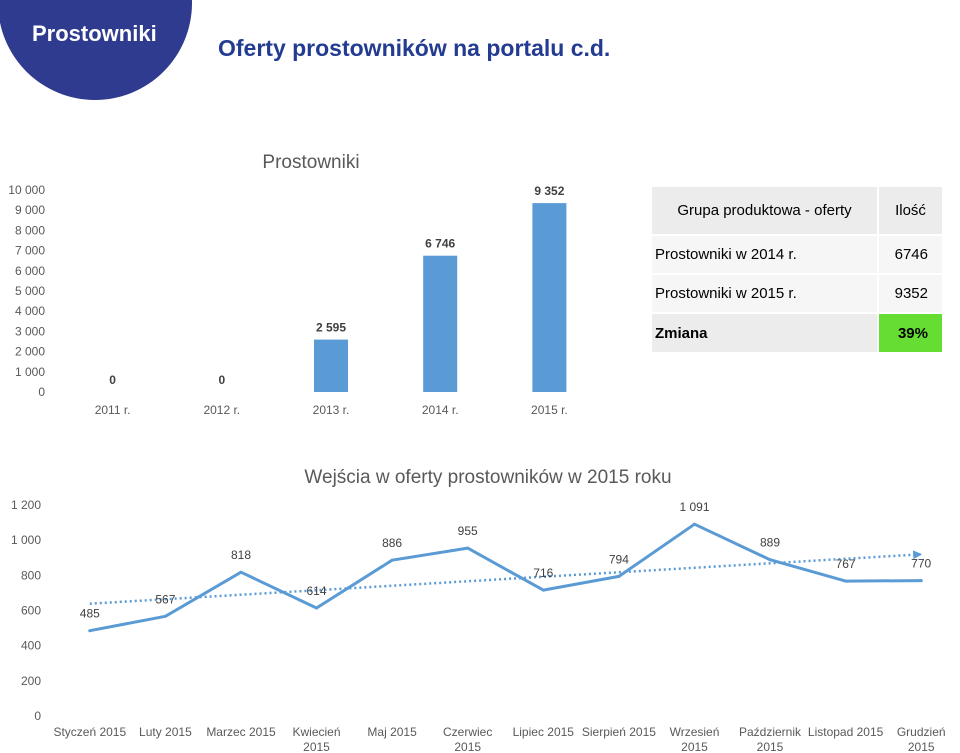 Image resolution: width=960 pixels, height=753 pixels. What do you see at coordinates (695, 732) in the screenshot?
I see `x-tick-label-line: Wrzesień` at bounding box center [695, 732].